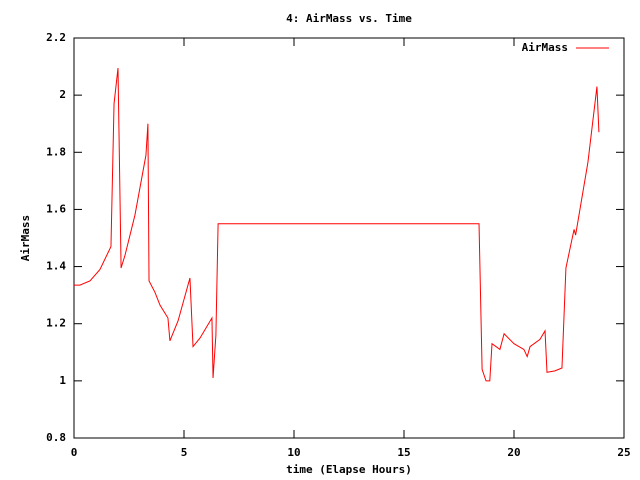  I want to click on y-tick-label: 2.2, so click(56, 37).